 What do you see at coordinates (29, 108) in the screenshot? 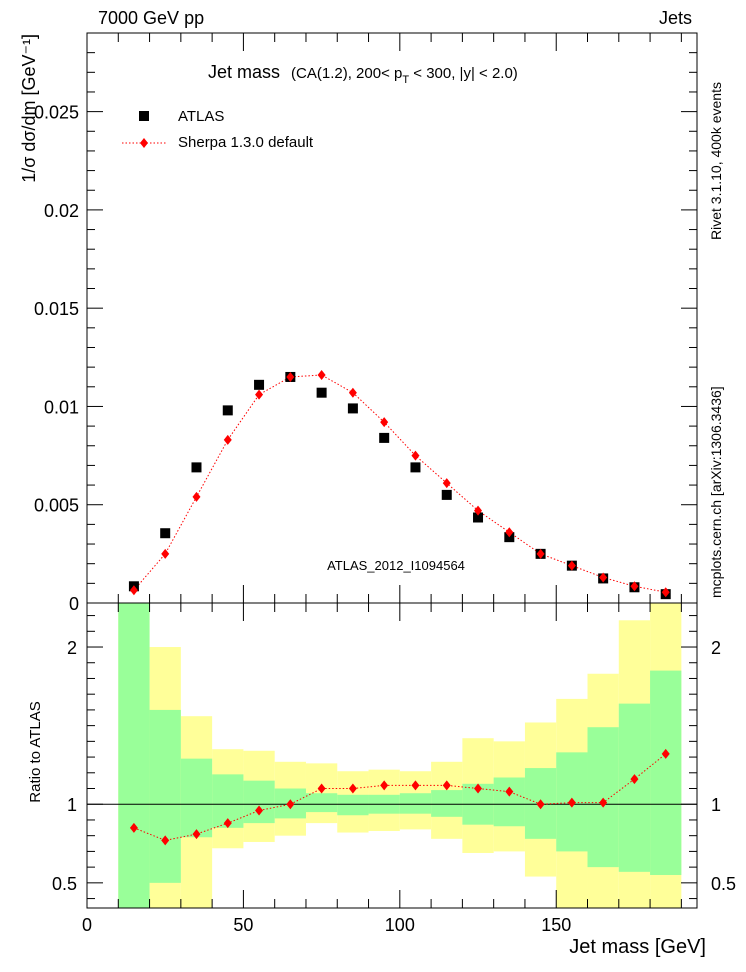
I see `main-y-axis-label: 1/σ dσ/dm [GeV⁻¹]` at bounding box center [29, 108].